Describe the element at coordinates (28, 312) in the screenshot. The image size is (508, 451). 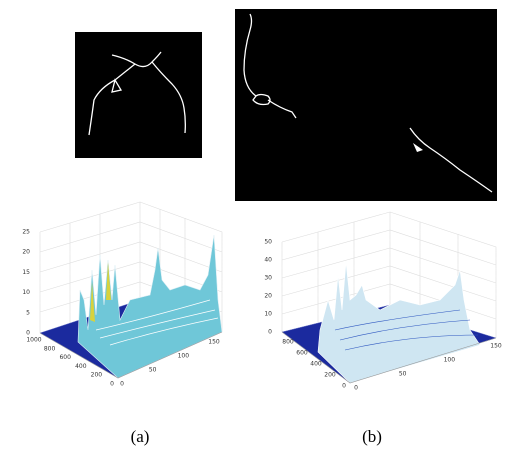
I see `z-tick-label: 5` at that location.